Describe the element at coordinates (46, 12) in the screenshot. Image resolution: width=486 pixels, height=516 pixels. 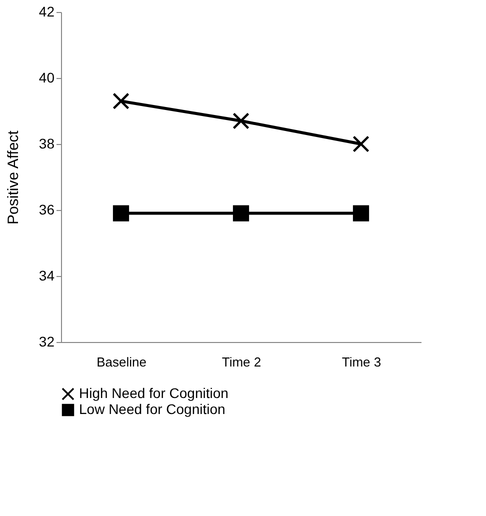
I see `y-tick-label: 42` at that location.